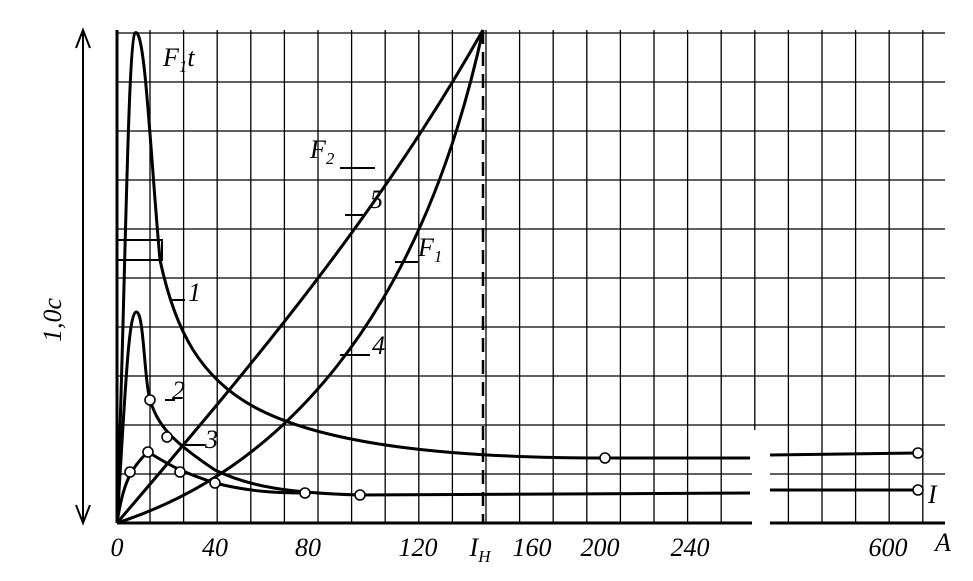 The height and width of the screenshot is (581, 973). What do you see at coordinates (117, 547) in the screenshot?
I see `x-tick-label: 0` at bounding box center [117, 547].